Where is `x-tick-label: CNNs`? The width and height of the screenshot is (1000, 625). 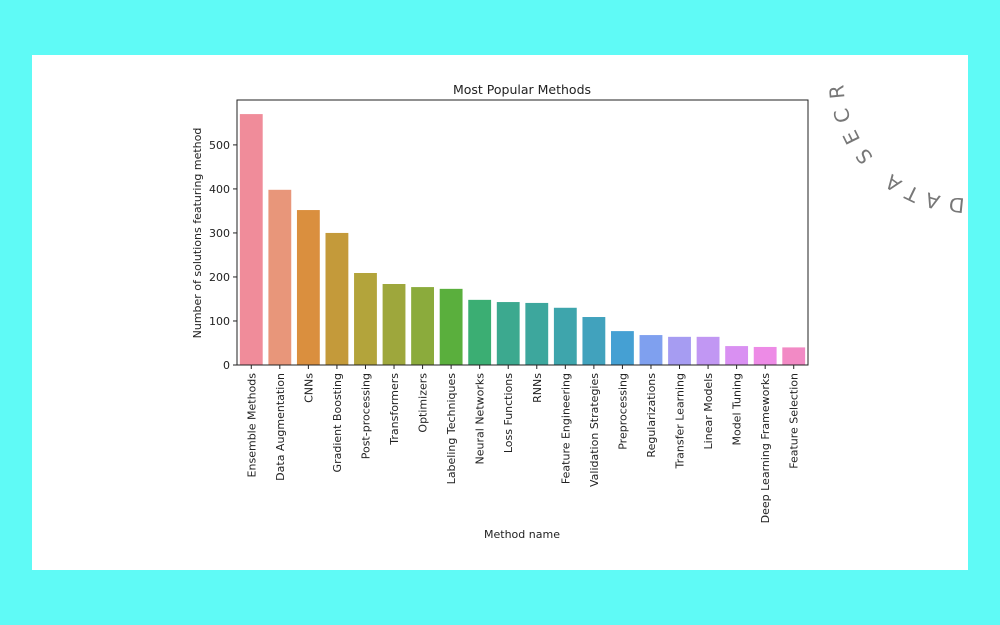
x-tick-label: CNNs is located at coordinates (308, 388).